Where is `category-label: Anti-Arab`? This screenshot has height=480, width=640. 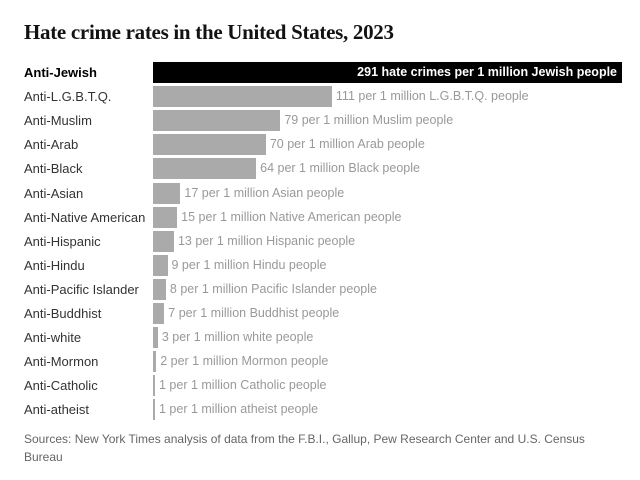 category-label: Anti-Arab is located at coordinates (51, 145).